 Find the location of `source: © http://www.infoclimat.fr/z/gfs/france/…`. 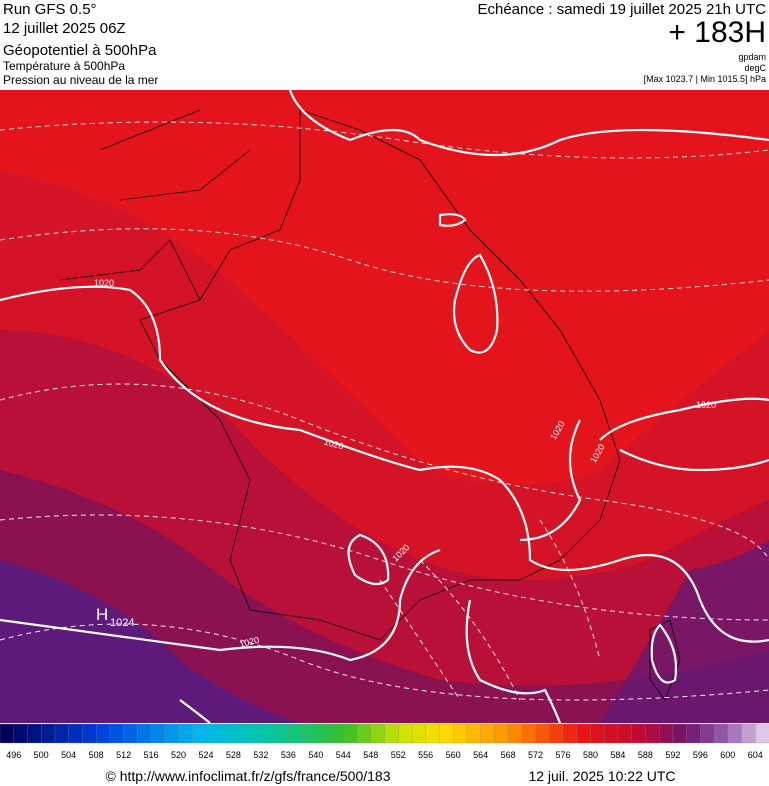

source: © http://www.infoclimat.fr/z/gfs/france/… is located at coordinates (248, 776).